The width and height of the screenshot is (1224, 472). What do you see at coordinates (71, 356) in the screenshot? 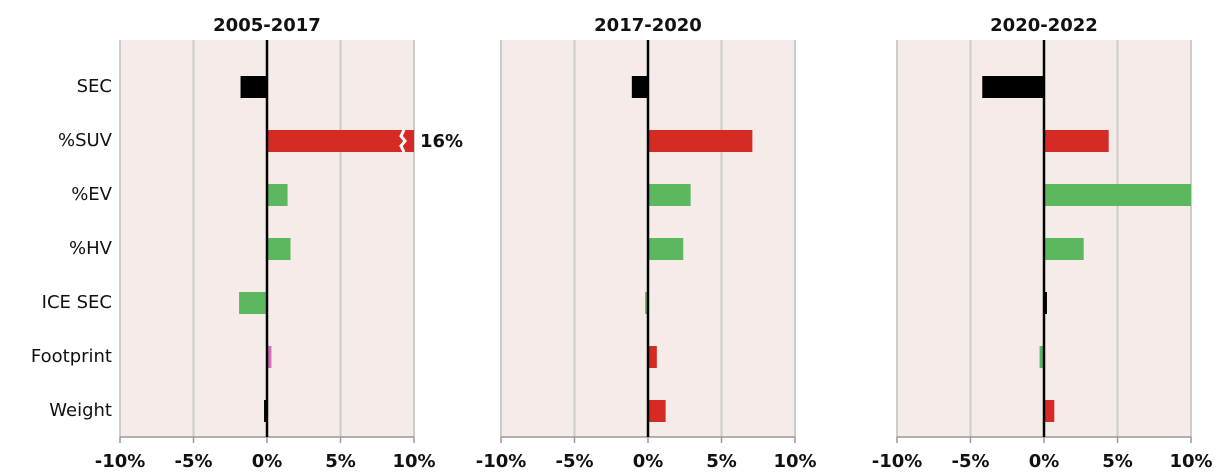
I see `category-label: Footprint` at bounding box center [71, 356].